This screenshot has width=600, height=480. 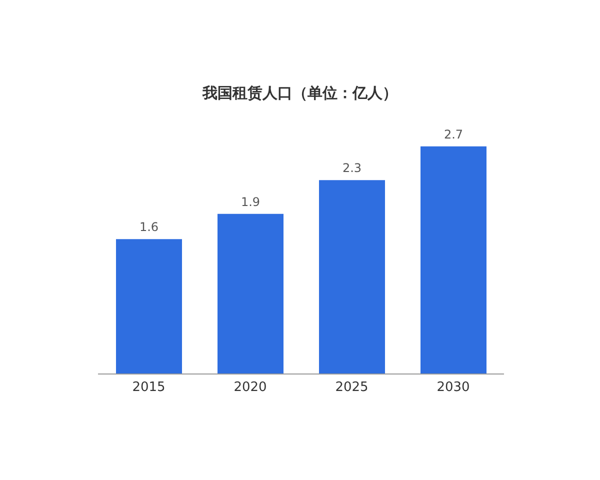 What do you see at coordinates (149, 388) in the screenshot?
I see `x-tick-label: 2015` at bounding box center [149, 388].